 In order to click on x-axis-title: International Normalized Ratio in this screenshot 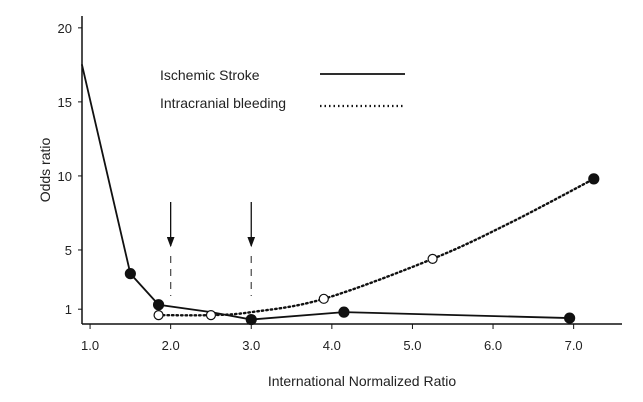, I will do `click(362, 381)`.